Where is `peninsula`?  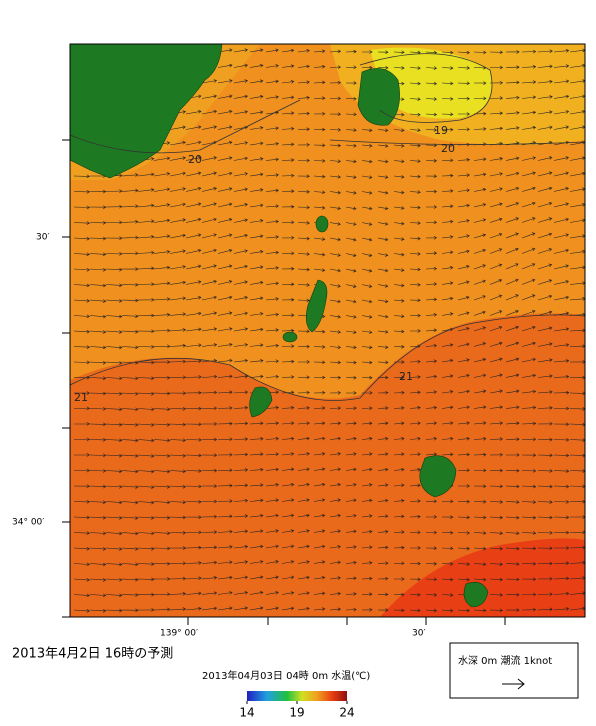
peninsula is located at coordinates (146, 111).